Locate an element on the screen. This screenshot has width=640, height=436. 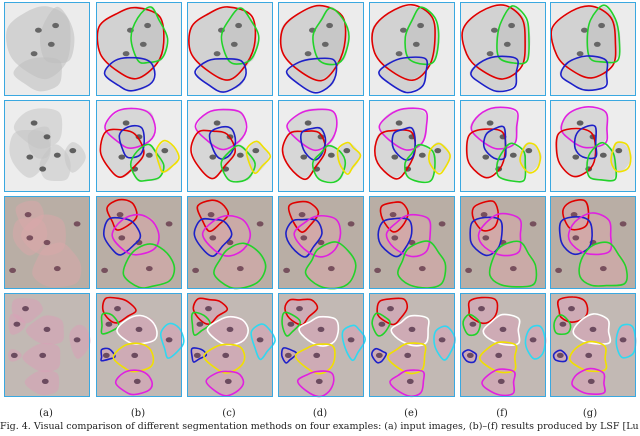
column-label-e: (e) is located at coordinates (411, 413).